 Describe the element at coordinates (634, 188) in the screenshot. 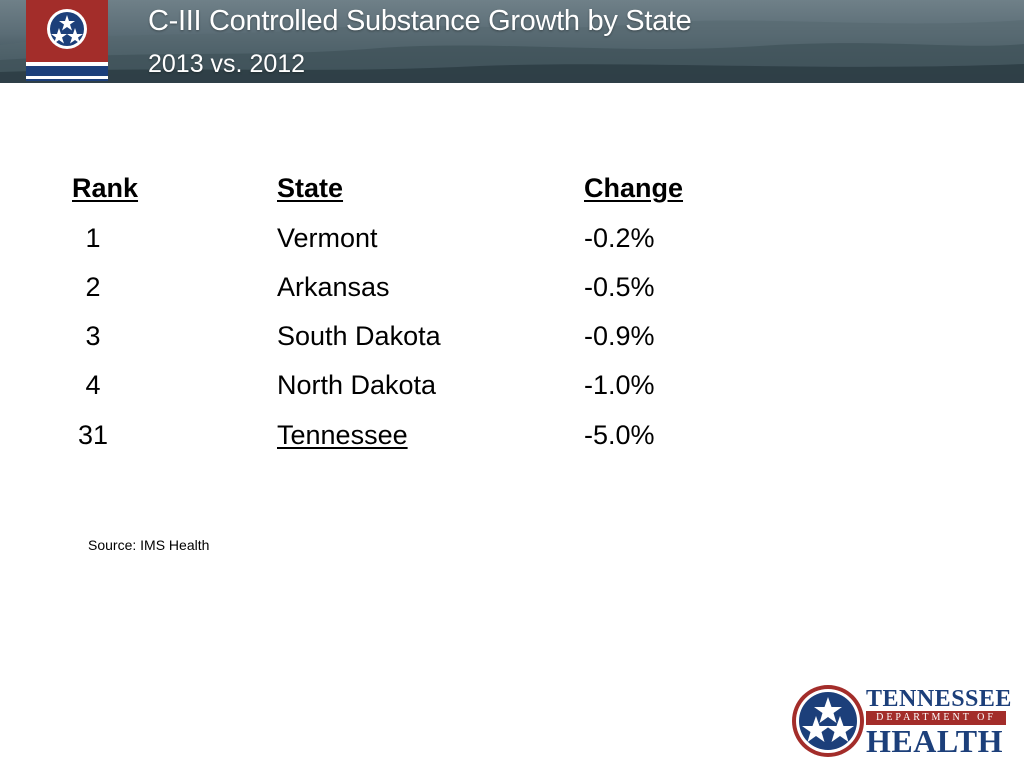

I see `column-header-change: Change` at that location.